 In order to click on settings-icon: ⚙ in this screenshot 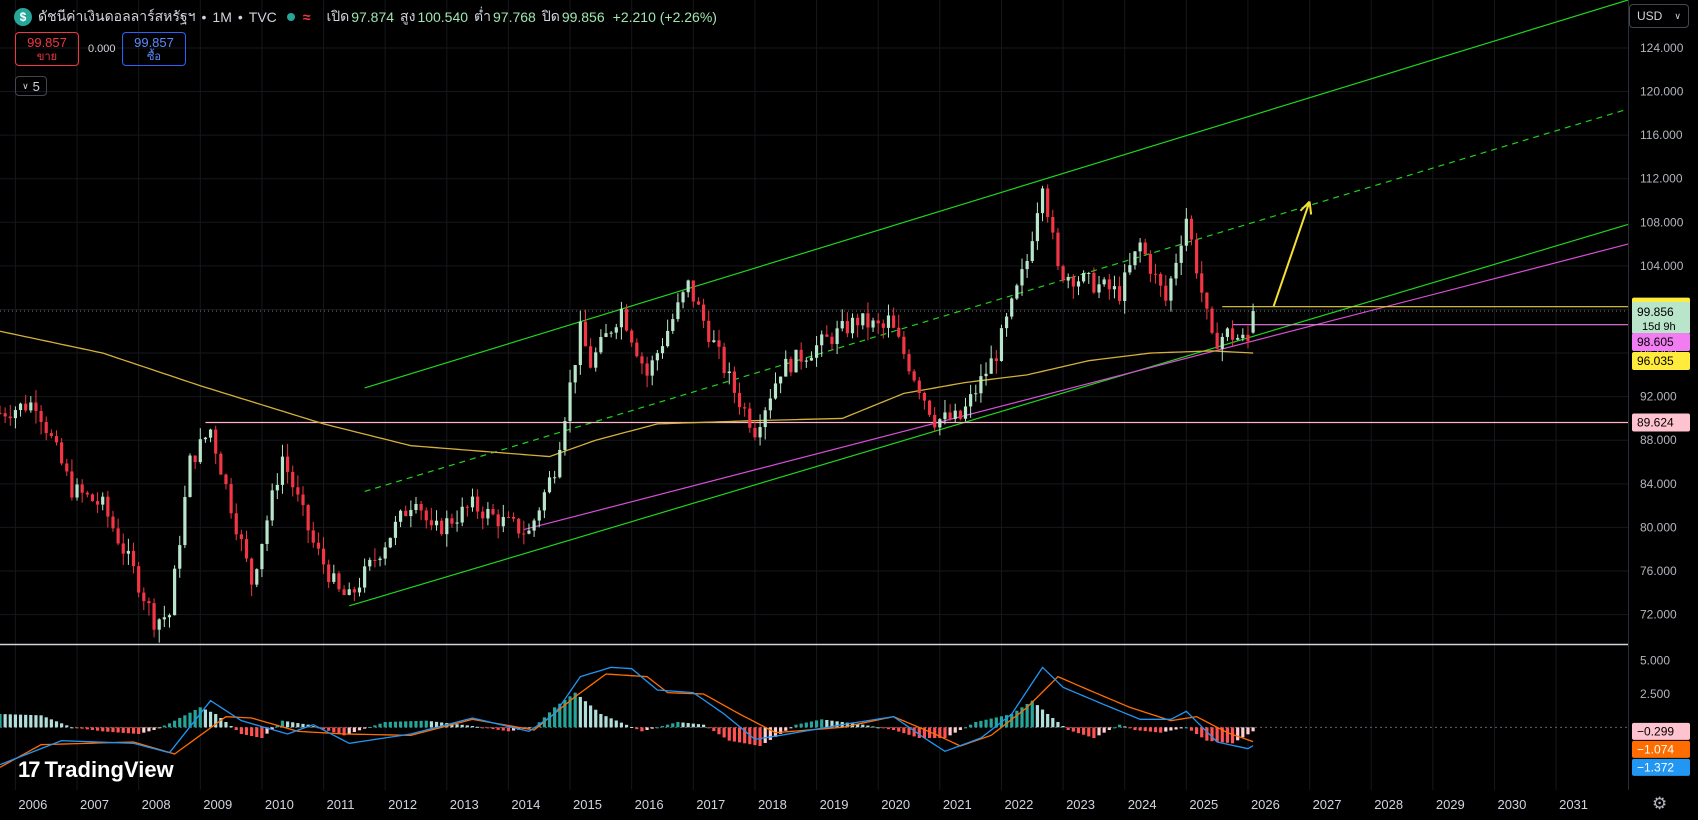, I will do `click(1660, 803)`.